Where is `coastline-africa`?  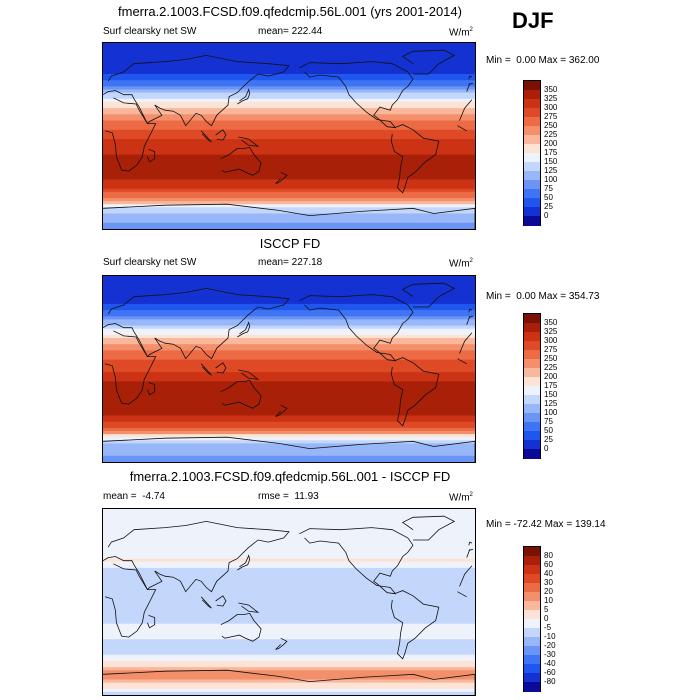 coastline-africa is located at coordinates (130, 367).